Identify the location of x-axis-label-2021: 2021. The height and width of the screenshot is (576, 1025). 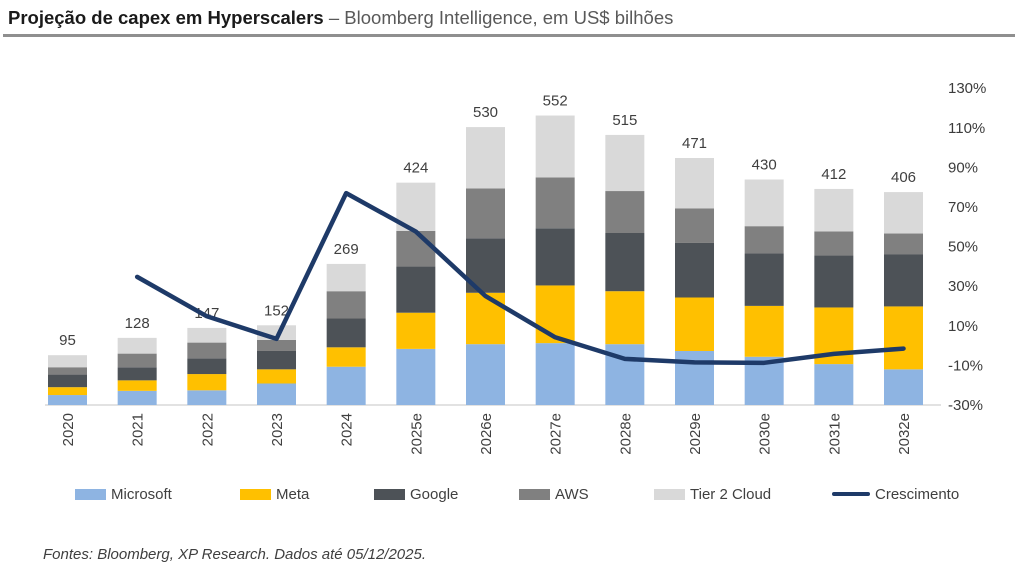
(138, 429).